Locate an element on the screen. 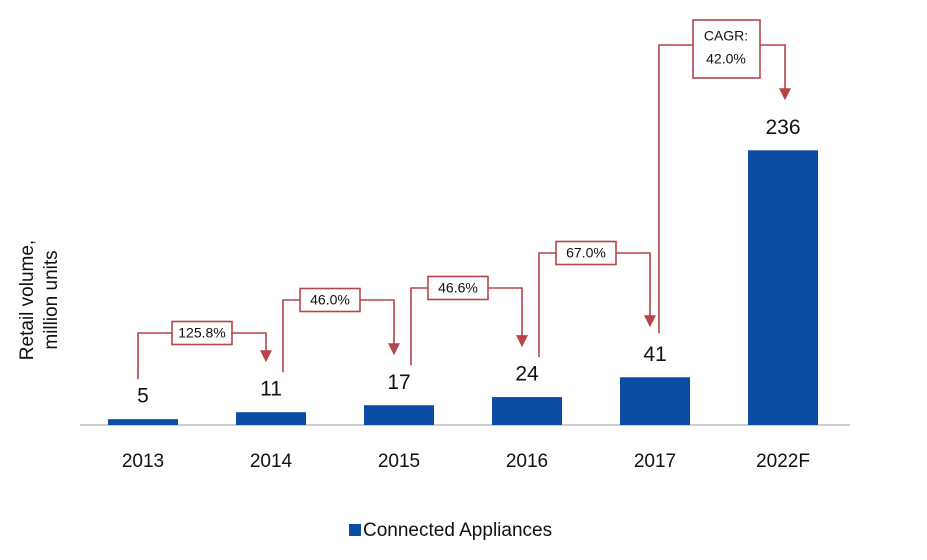 Image resolution: width=927 pixels, height=560 pixels. data-label: 5 is located at coordinates (143, 396).